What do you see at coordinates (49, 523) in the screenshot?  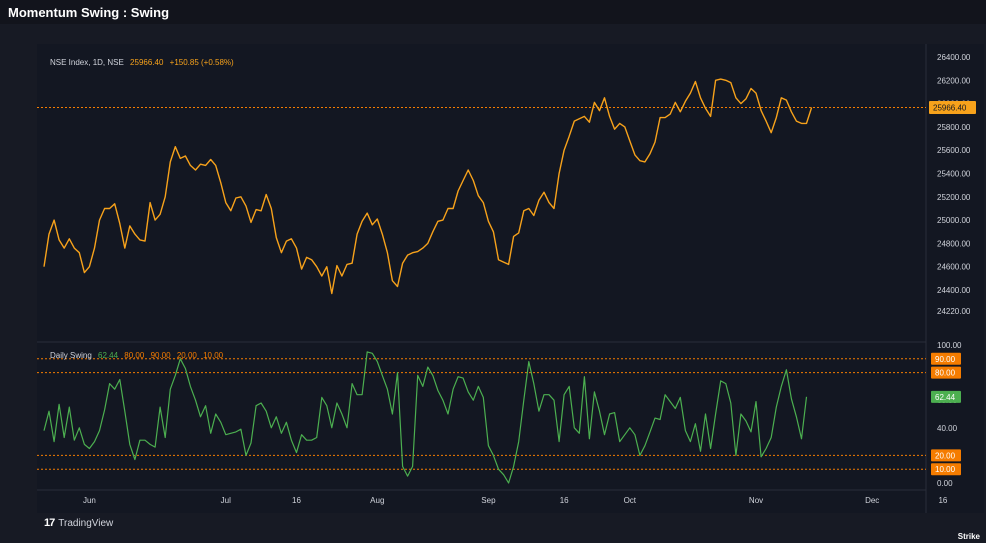 I see `tradingview-logo-icon: 17` at bounding box center [49, 523].